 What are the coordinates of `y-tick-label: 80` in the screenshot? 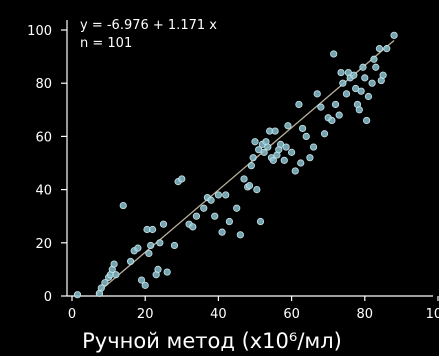 It's located at (43, 84).